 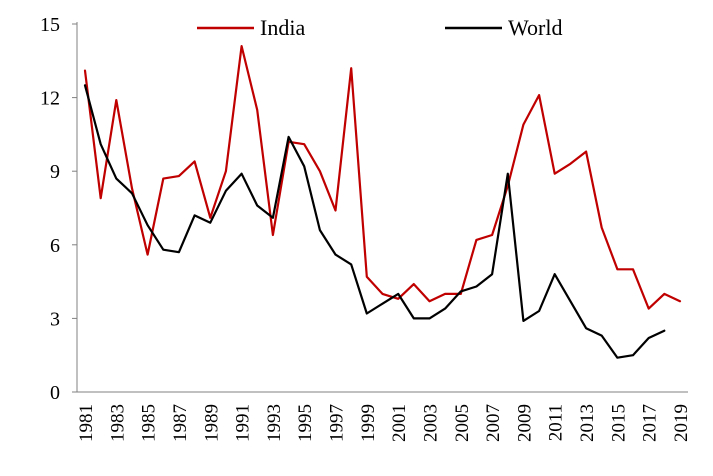 What do you see at coordinates (379, 27) in the screenshot?
I see `legend: India World` at bounding box center [379, 27].